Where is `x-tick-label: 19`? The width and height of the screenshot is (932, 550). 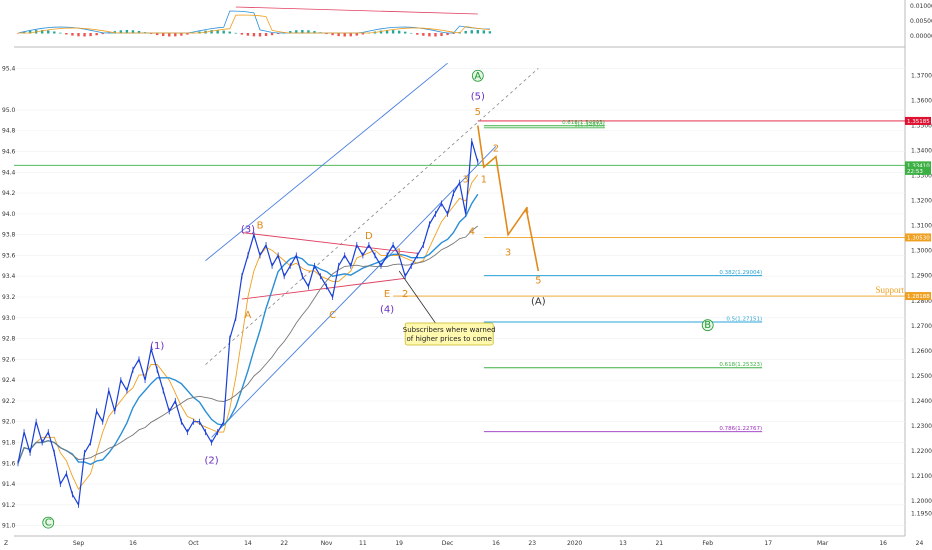
x-tick-label: 19 is located at coordinates (399, 543).